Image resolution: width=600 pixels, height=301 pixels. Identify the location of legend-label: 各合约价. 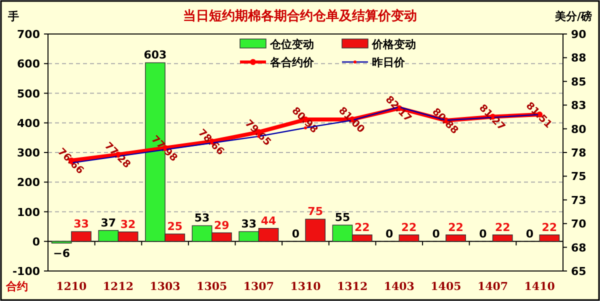
(292, 62).